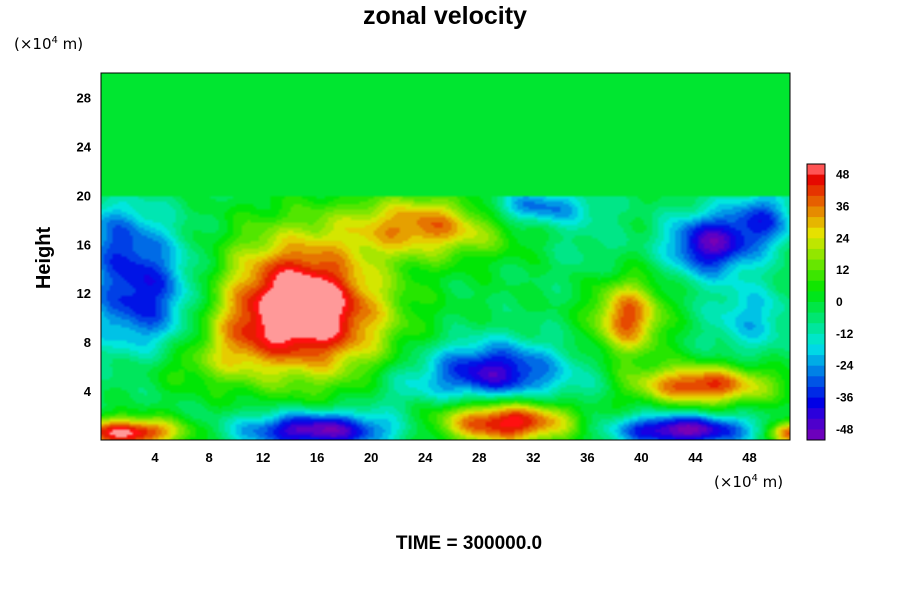 Image resolution: width=900 pixels, height=600 pixels. What do you see at coordinates (453, 457) in the screenshot?
I see `x-axis-ticks: 4 8 12 16 20 24 28 32 36 40 44 48` at bounding box center [453, 457].